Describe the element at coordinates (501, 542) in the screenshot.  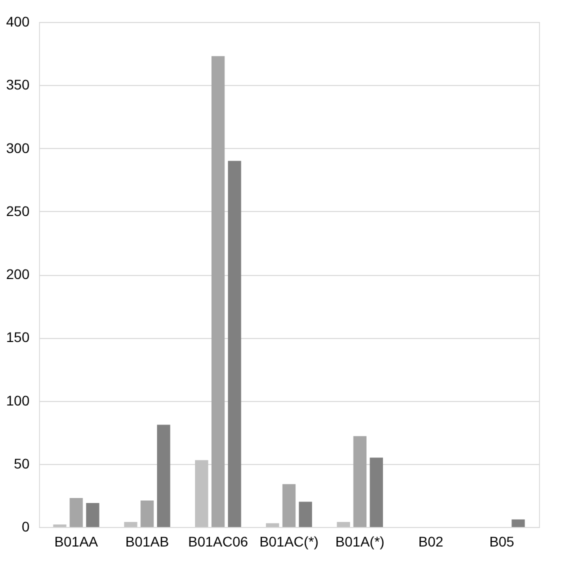
I see `x-tick-label: B05` at that location.